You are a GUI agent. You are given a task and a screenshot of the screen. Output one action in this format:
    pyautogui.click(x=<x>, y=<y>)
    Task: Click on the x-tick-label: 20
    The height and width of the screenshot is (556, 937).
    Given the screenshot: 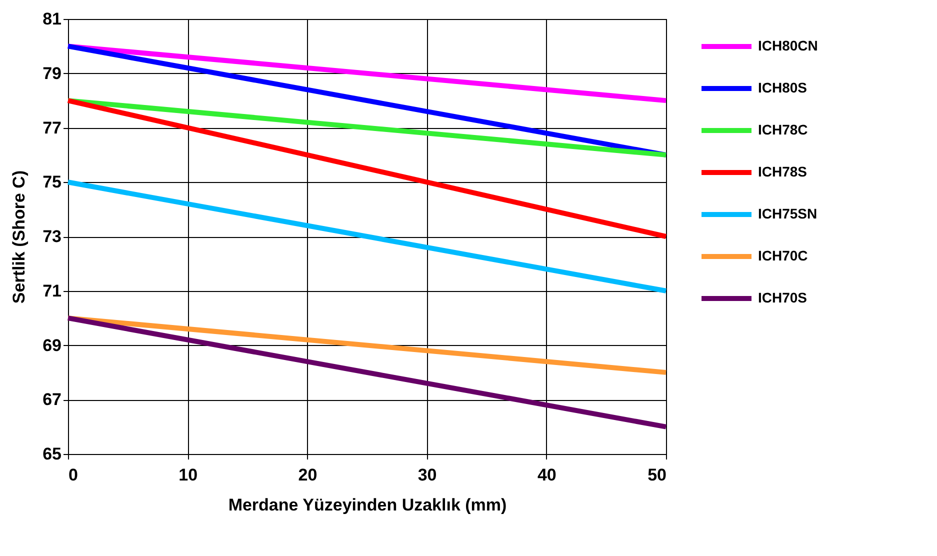 What is the action you would take?
    pyautogui.click(x=308, y=475)
    